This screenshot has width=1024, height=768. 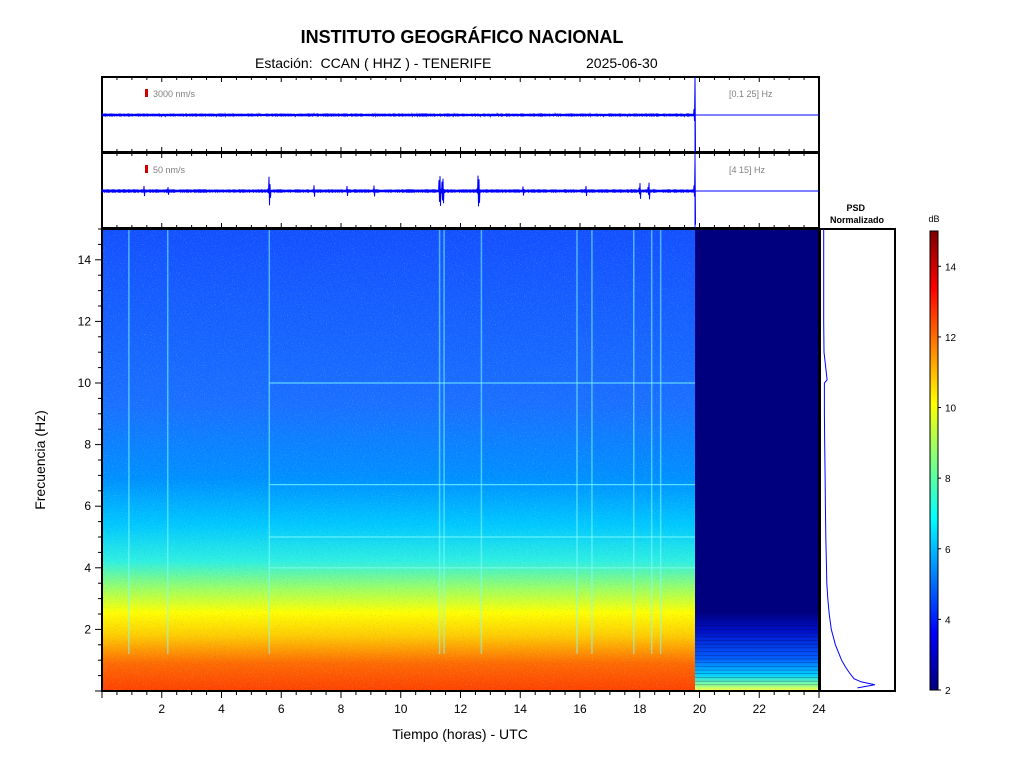 I want to click on colorbar-tick-label: 2, so click(x=948, y=691).